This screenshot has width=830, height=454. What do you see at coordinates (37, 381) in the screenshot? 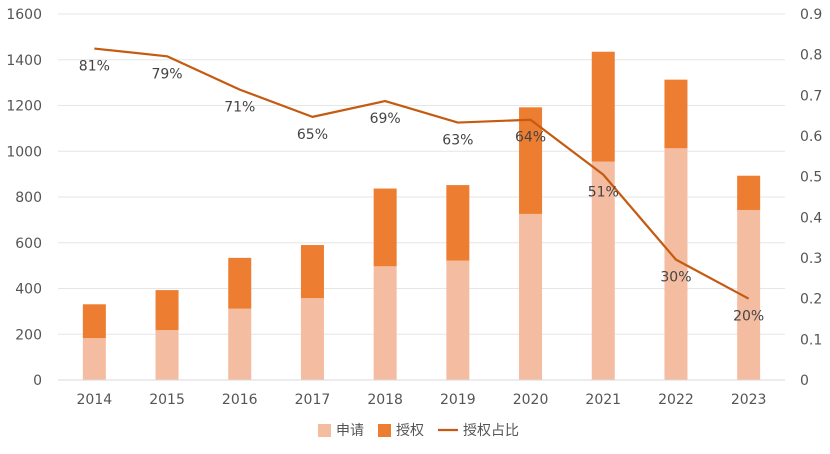
I see `y-left-tick-label: 0` at bounding box center [37, 381].